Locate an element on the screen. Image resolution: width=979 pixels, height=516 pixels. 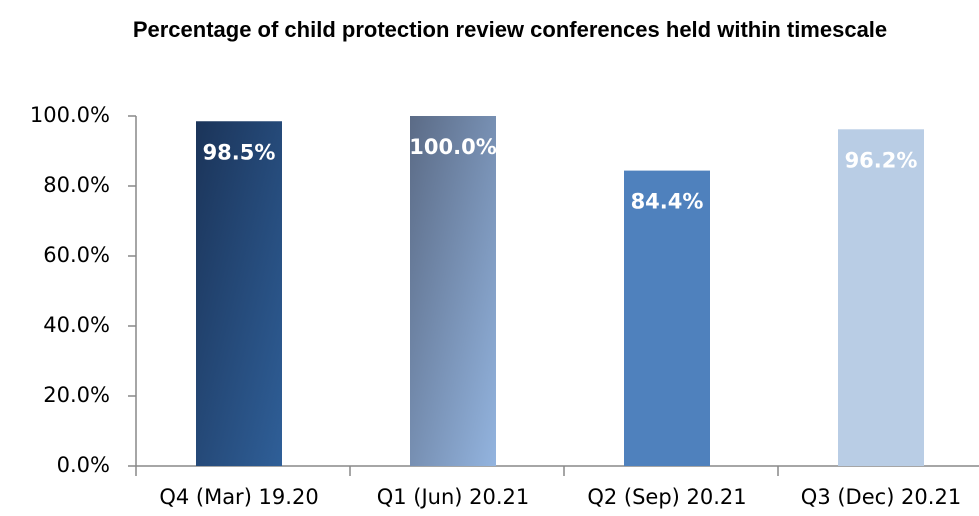
y-tick-label: 80.0% is located at coordinates (76, 185).